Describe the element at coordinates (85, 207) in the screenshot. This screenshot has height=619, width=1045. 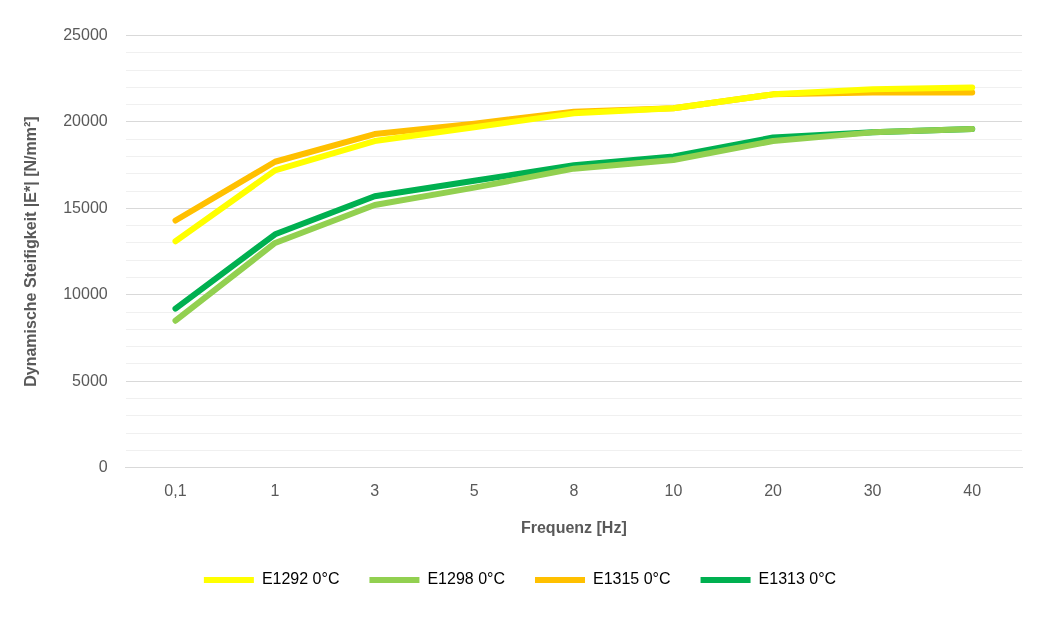
I see `y-tick-label: 15000` at that location.